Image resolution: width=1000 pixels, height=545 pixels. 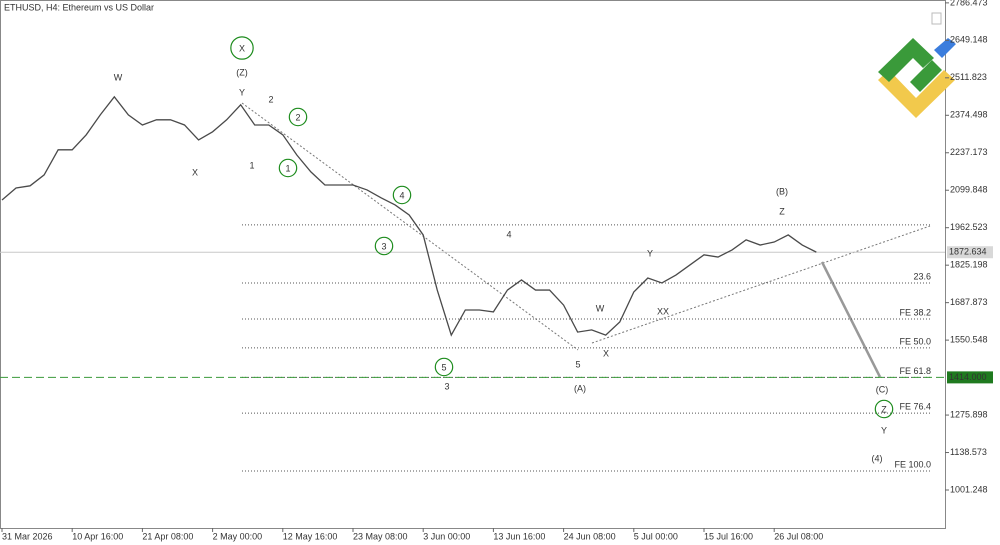 What do you see at coordinates (969, 115) in the screenshot?
I see `y-tick-label: 2374.498` at bounding box center [969, 115].